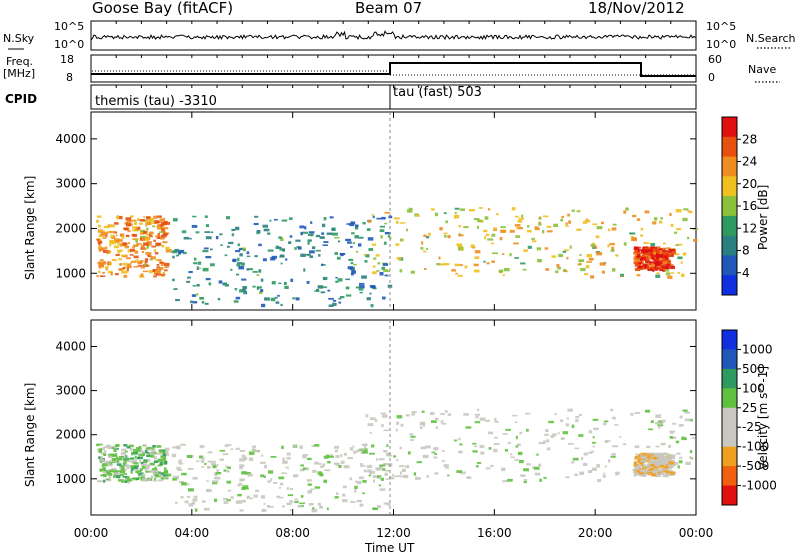 The image size is (800, 554). Describe the element at coordinates (69, 77) in the screenshot. I see `freq-tick-bottom: 8` at that location.